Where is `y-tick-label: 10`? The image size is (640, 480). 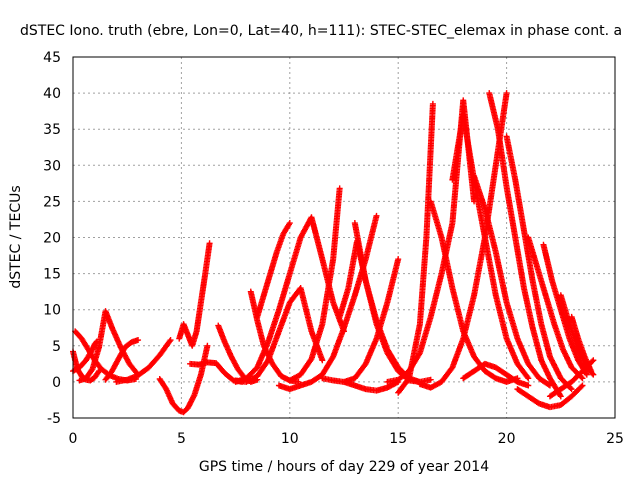
y-tick-label: 10 is located at coordinates (52, 311).